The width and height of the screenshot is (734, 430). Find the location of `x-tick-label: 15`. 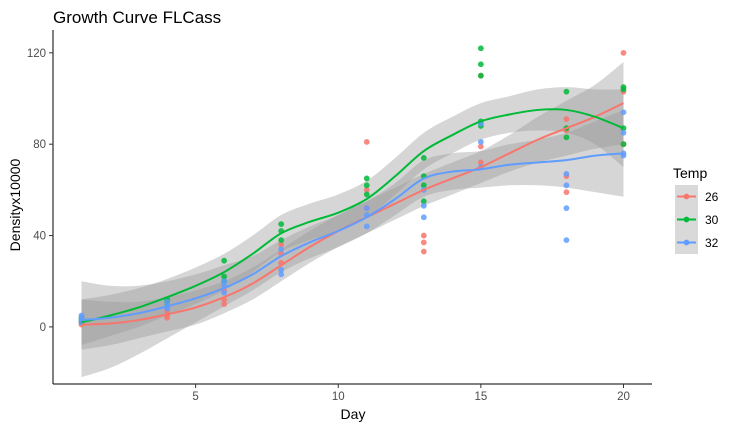

x-tick-label: 15 is located at coordinates (480, 397).